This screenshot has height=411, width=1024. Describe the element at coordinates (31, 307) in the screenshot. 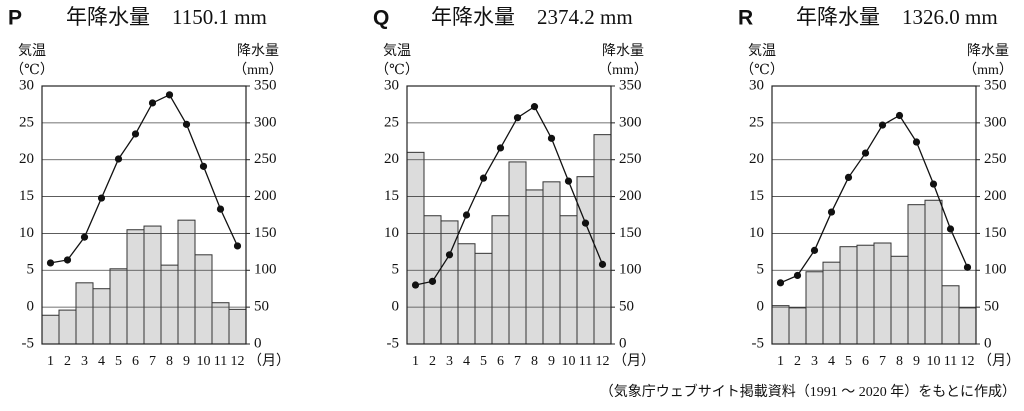

I see `y-tick-label: 0` at that location.